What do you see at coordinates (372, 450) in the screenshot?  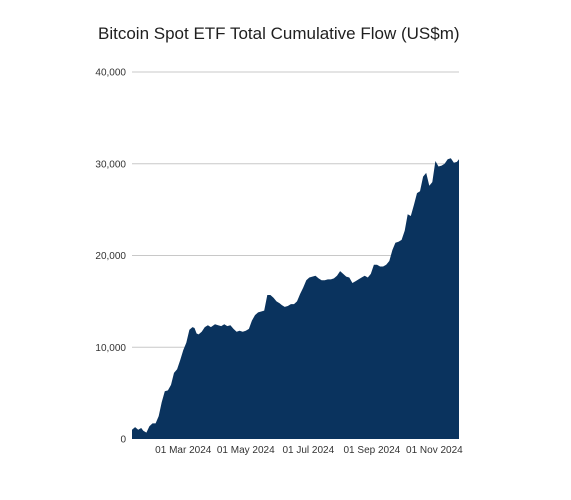 I see `x-tick-label: 01 Sep 2024` at bounding box center [372, 450].